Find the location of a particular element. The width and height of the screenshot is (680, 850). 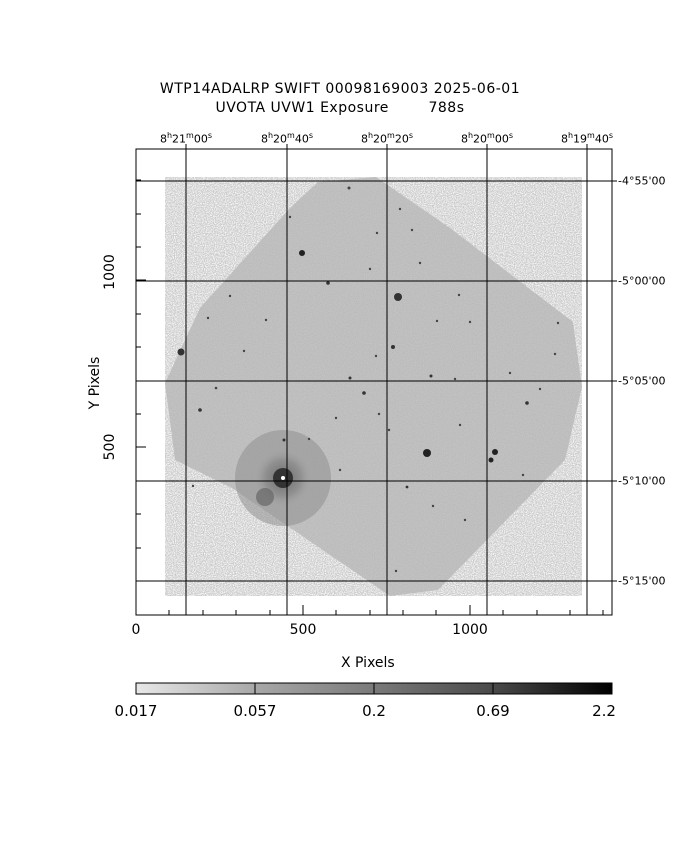

colorbar-ticks is located at coordinates (374, 688).